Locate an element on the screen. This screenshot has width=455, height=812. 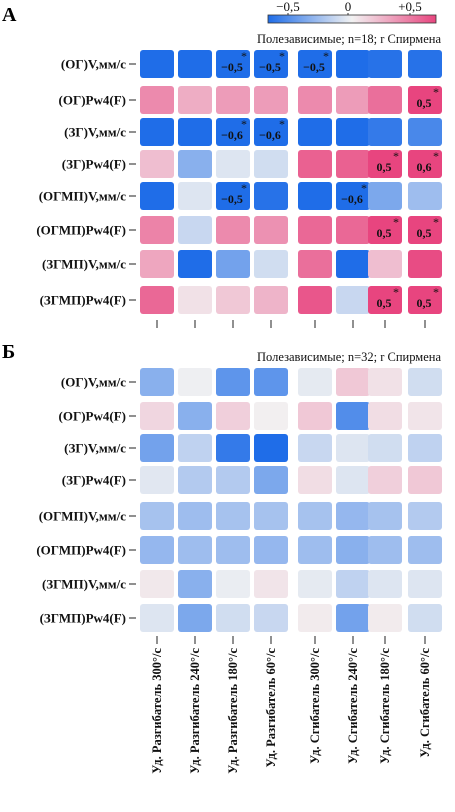
panel-a-row-label: (ЗГ)V,мм/с is located at coordinates (95, 132).